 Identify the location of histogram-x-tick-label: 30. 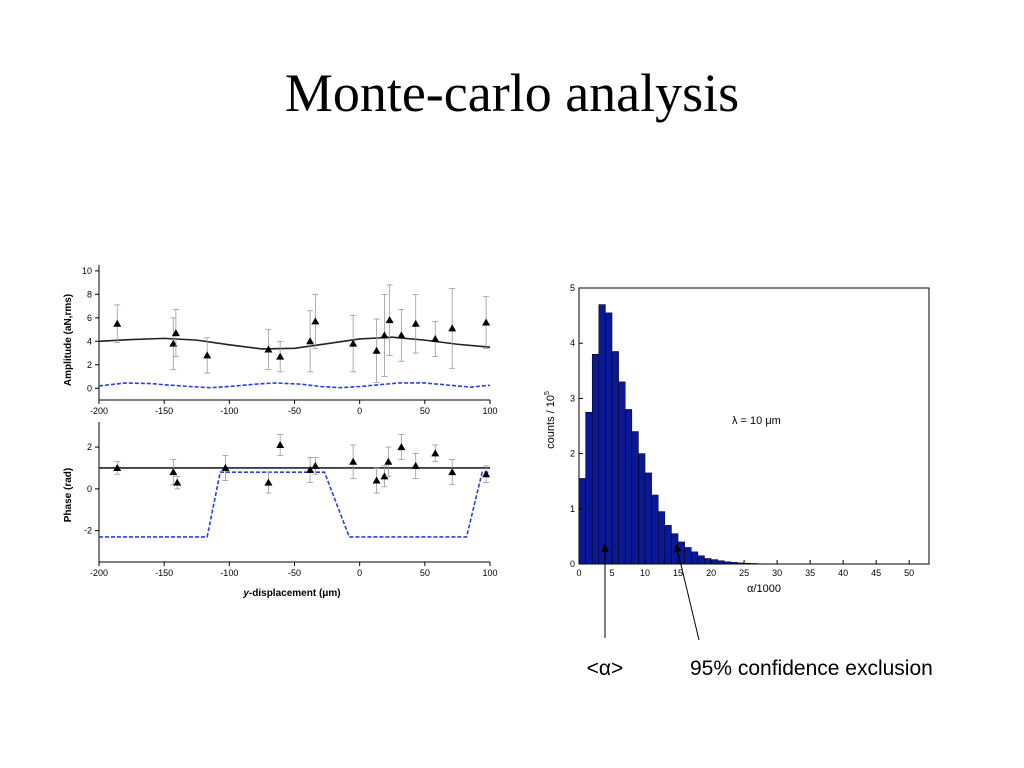
(777, 573).